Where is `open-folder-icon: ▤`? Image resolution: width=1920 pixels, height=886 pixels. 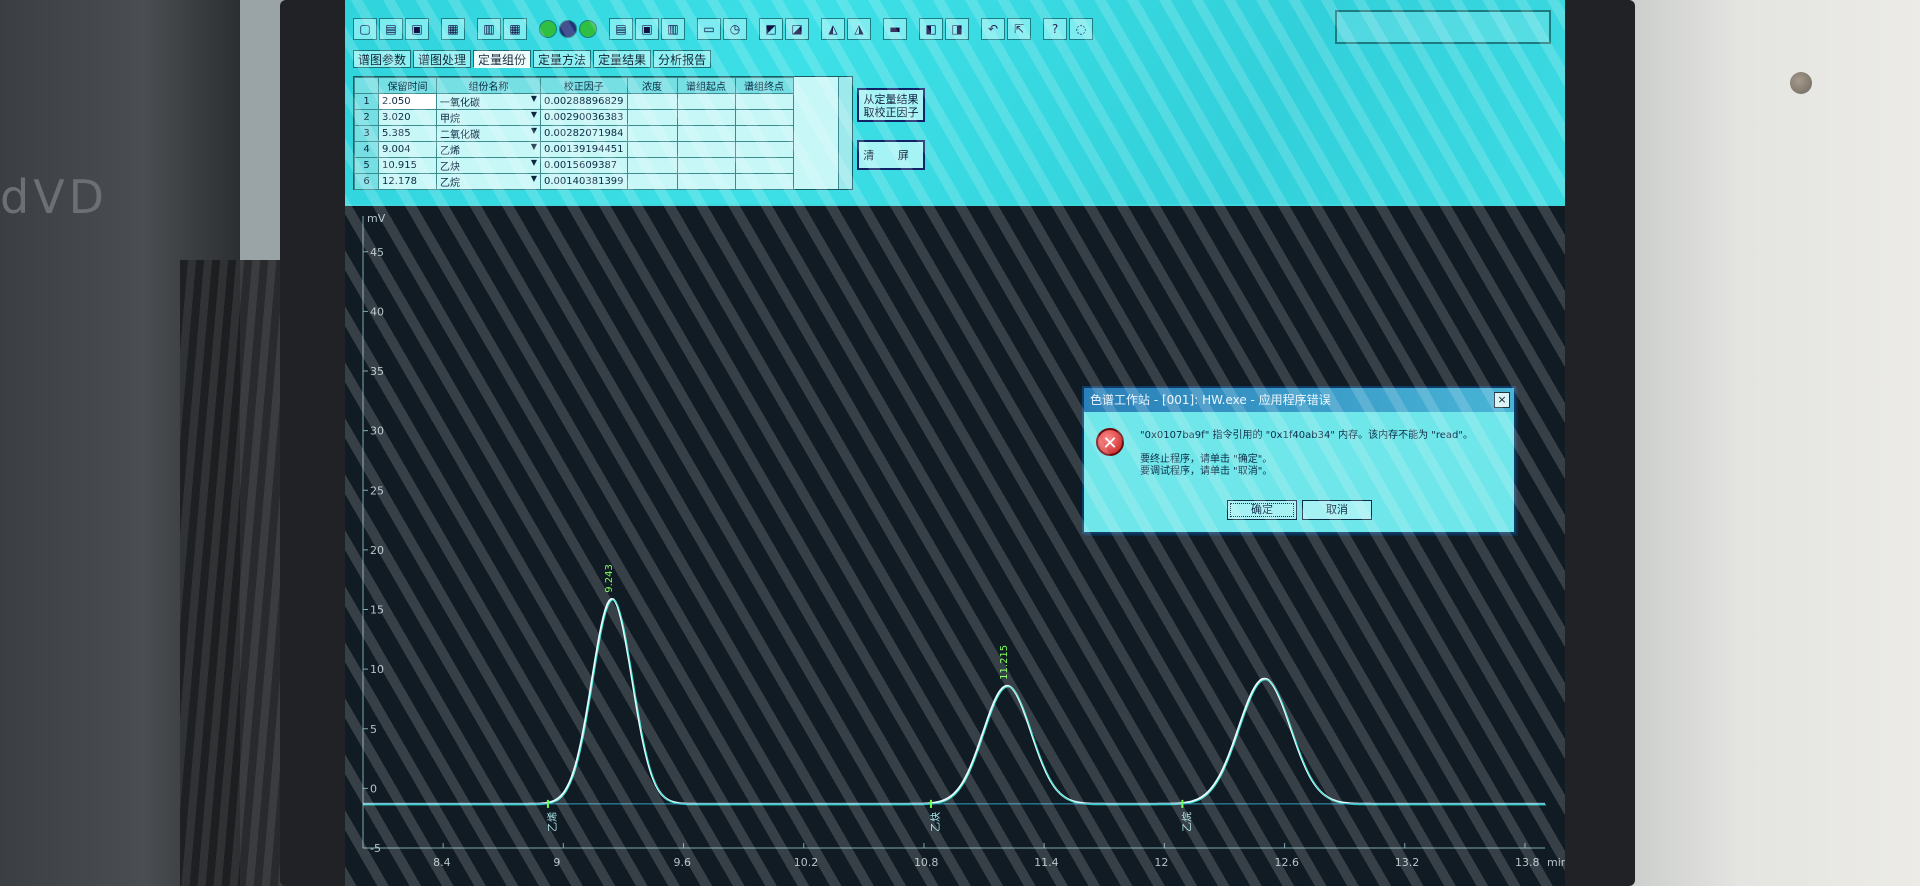
open-folder-icon: ▤ is located at coordinates (391, 29).